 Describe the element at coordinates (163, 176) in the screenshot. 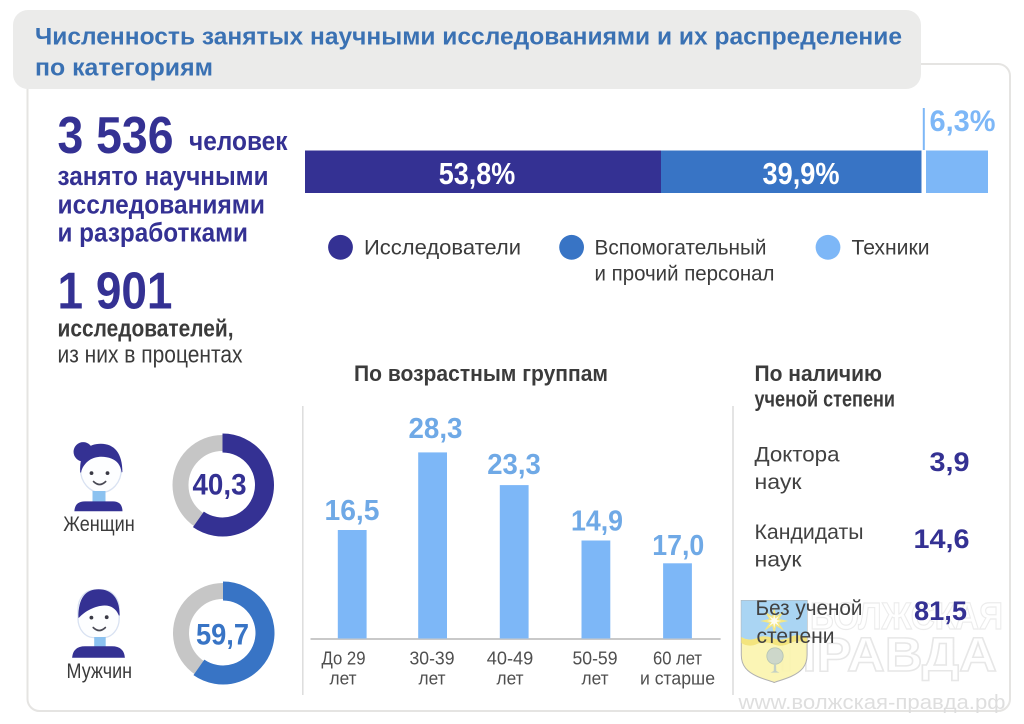

I see `svg-text: занято научными` at that location.